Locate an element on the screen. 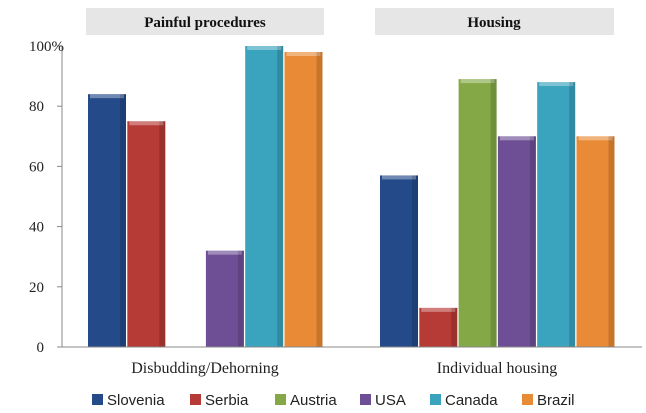  legend: Slovenia Serbia Austria USA Canada Brazil is located at coordinates (333, 400).